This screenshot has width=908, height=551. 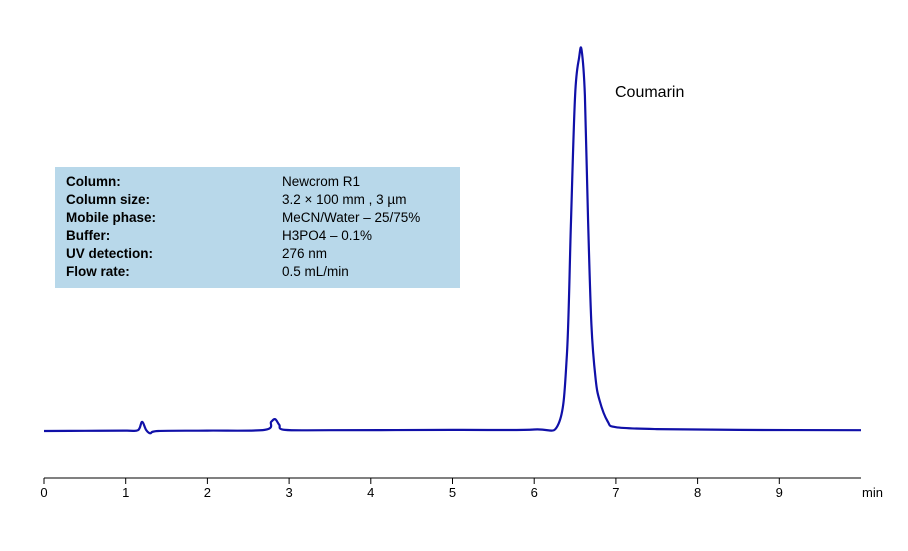 What do you see at coordinates (344, 199) in the screenshot?
I see `info-value: 3.2 × 100 mm , 3 µm` at bounding box center [344, 199].